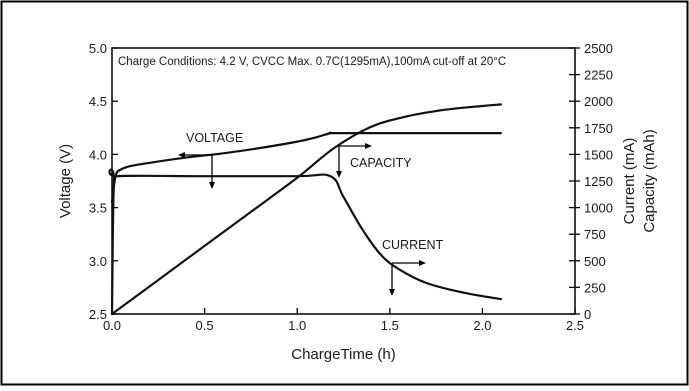 This screenshot has width=689, height=391. Describe the element at coordinates (212, 172) in the screenshot. I see `arrow-voltage-down` at that location.